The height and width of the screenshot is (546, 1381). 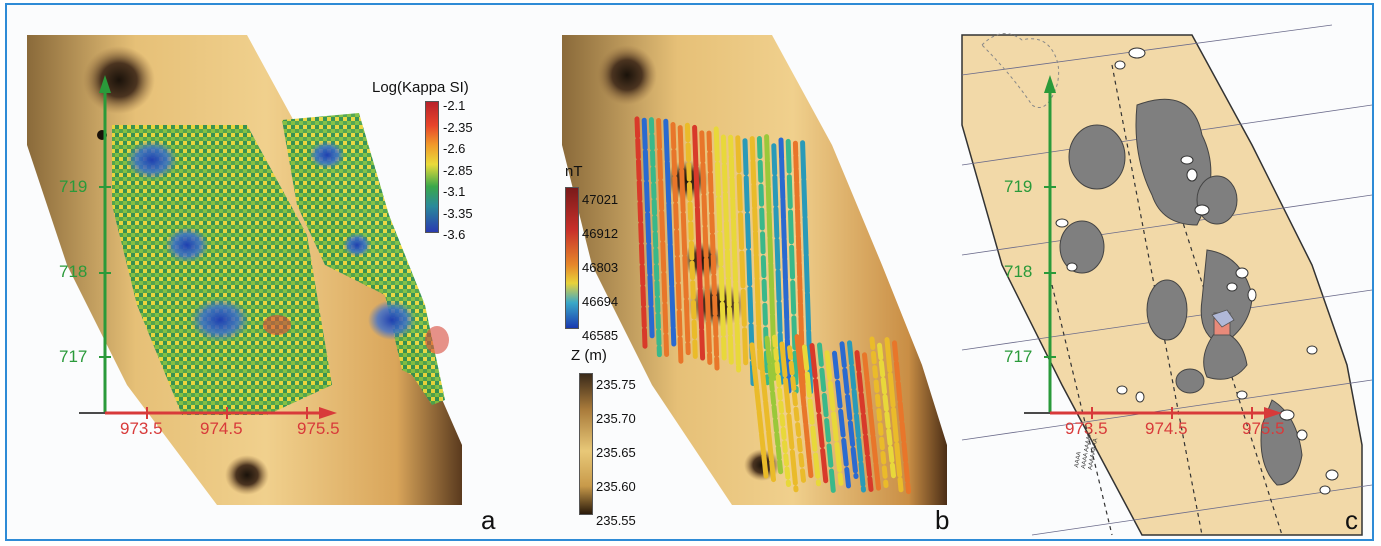 What do you see at coordinates (454, 191) in the screenshot?
I see `kappa-tick: -3.1` at bounding box center [454, 191].